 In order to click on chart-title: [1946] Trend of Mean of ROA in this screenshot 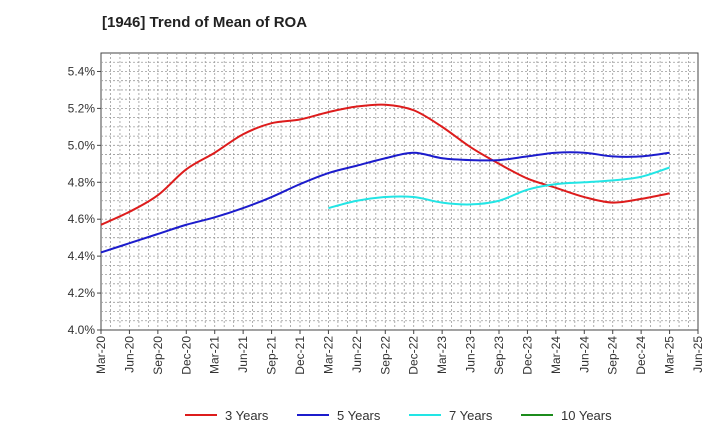, I will do `click(205, 22)`.